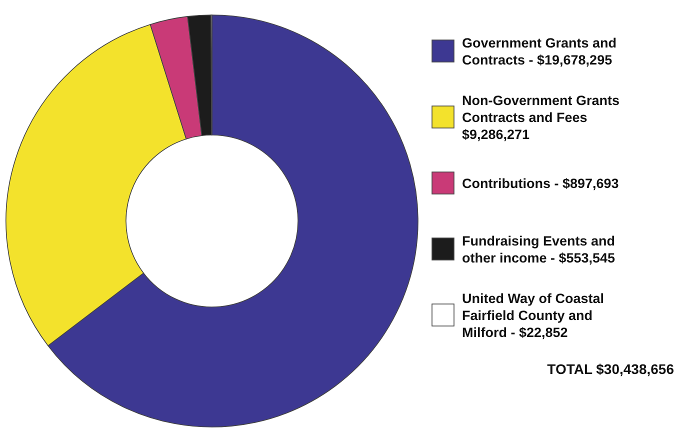  Describe the element at coordinates (533, 315) in the screenshot. I see `legend-label: United Way of Coastal Fairfield County and Milford - $22,852` at that location.